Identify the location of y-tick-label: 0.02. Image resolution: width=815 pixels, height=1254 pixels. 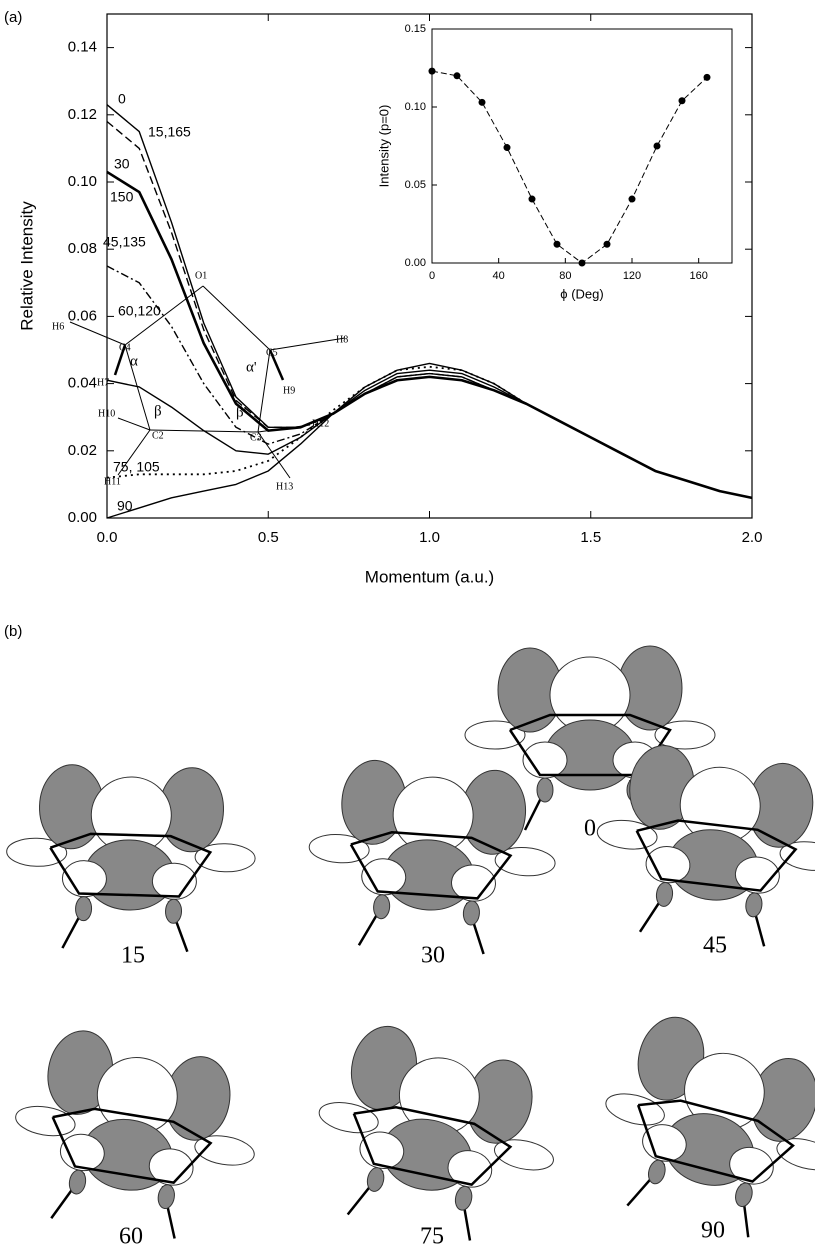
(82, 450).